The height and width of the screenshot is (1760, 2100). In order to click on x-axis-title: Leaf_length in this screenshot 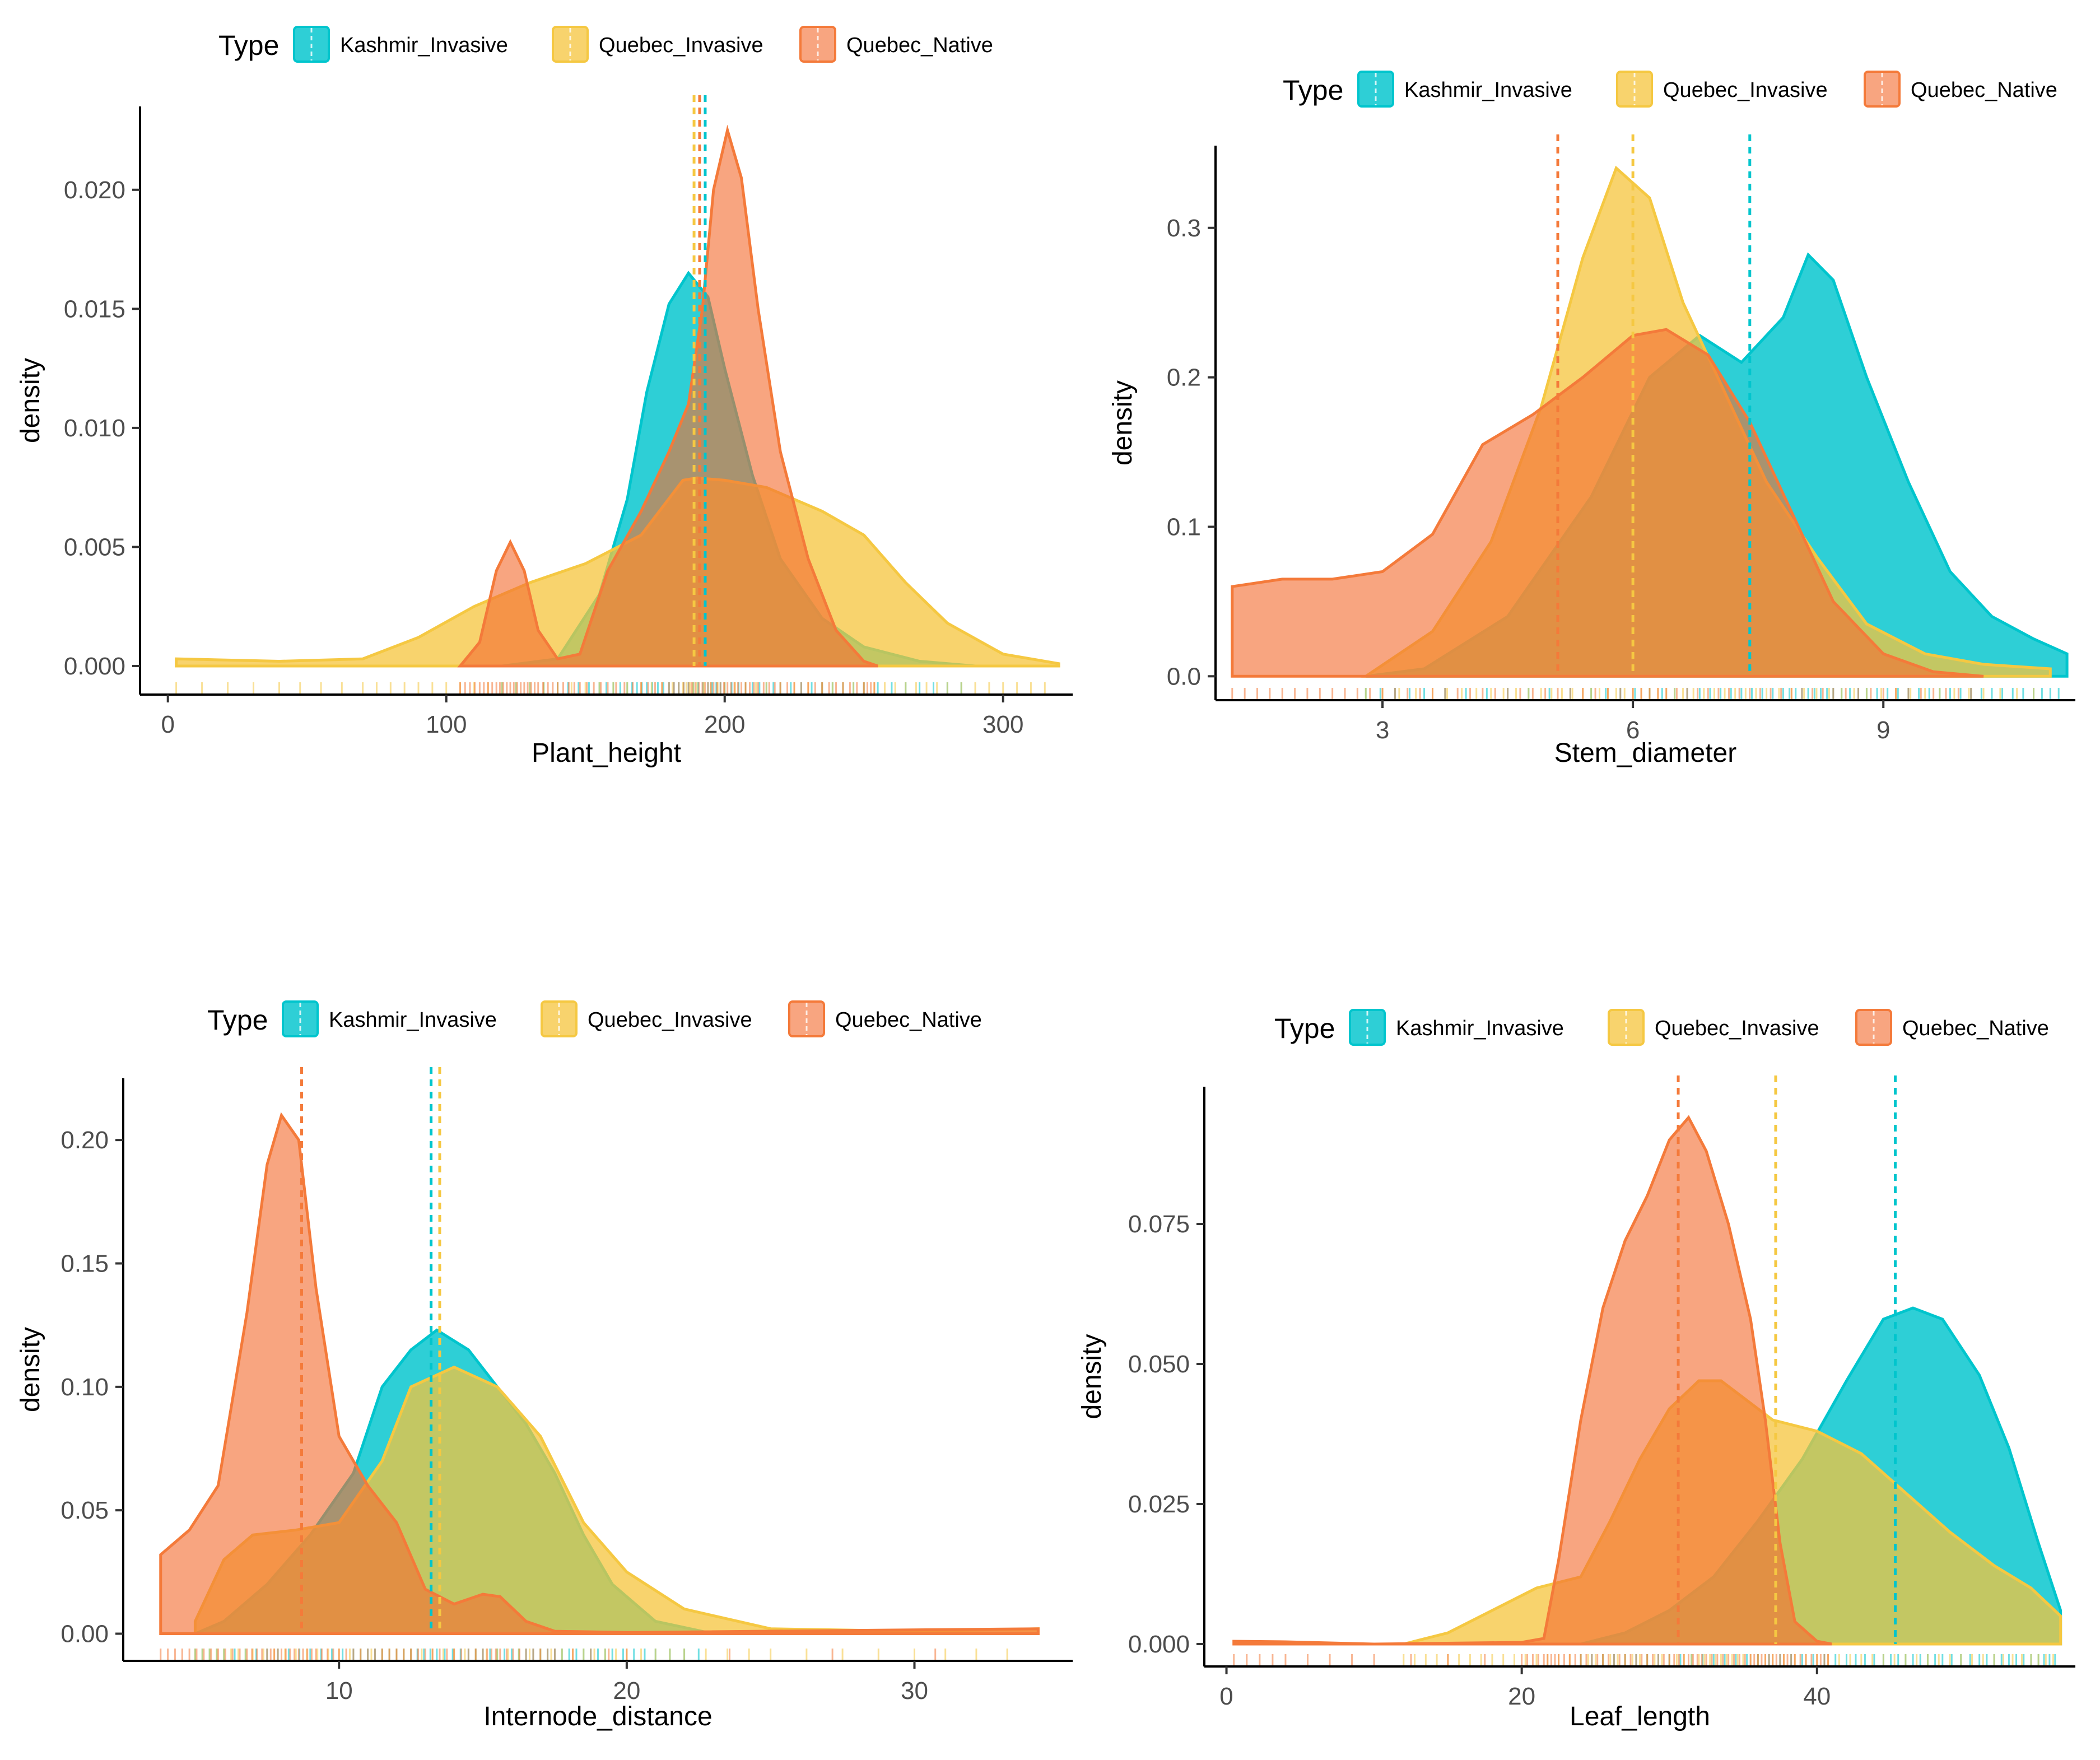, I will do `click(1640, 1717)`.